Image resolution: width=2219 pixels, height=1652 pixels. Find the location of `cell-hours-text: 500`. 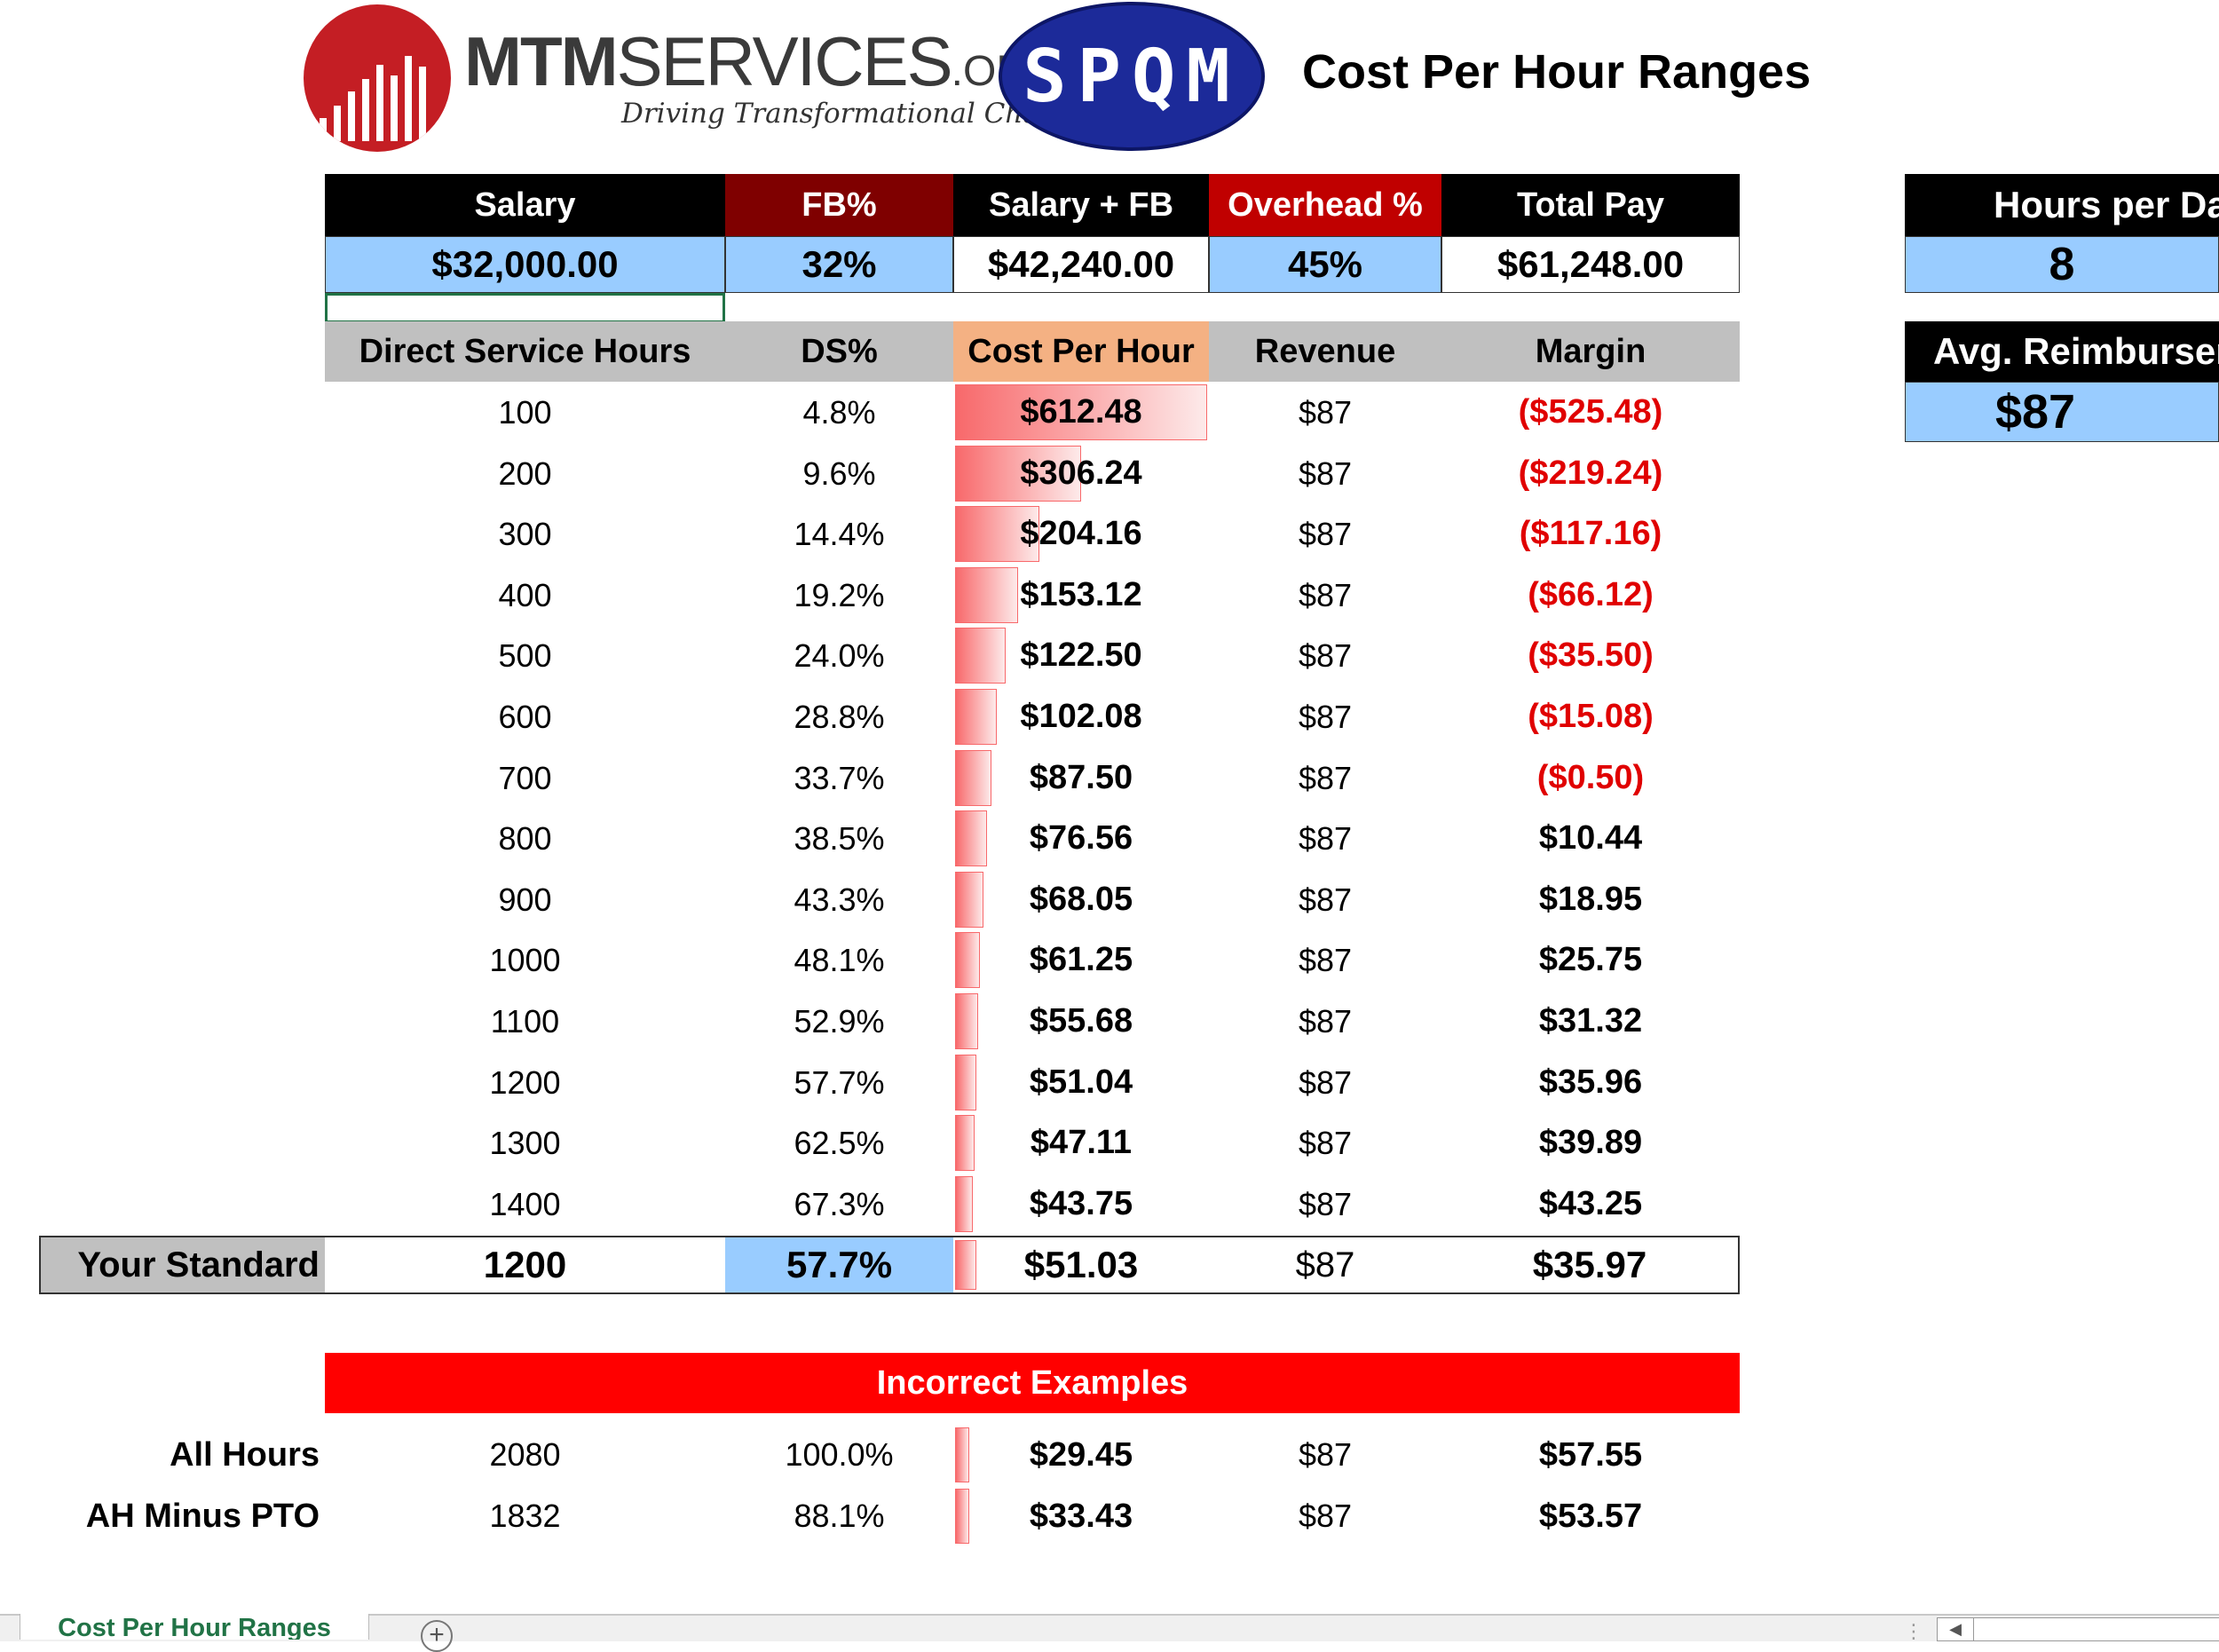

cell-hours-text: 500 is located at coordinates (525, 655).